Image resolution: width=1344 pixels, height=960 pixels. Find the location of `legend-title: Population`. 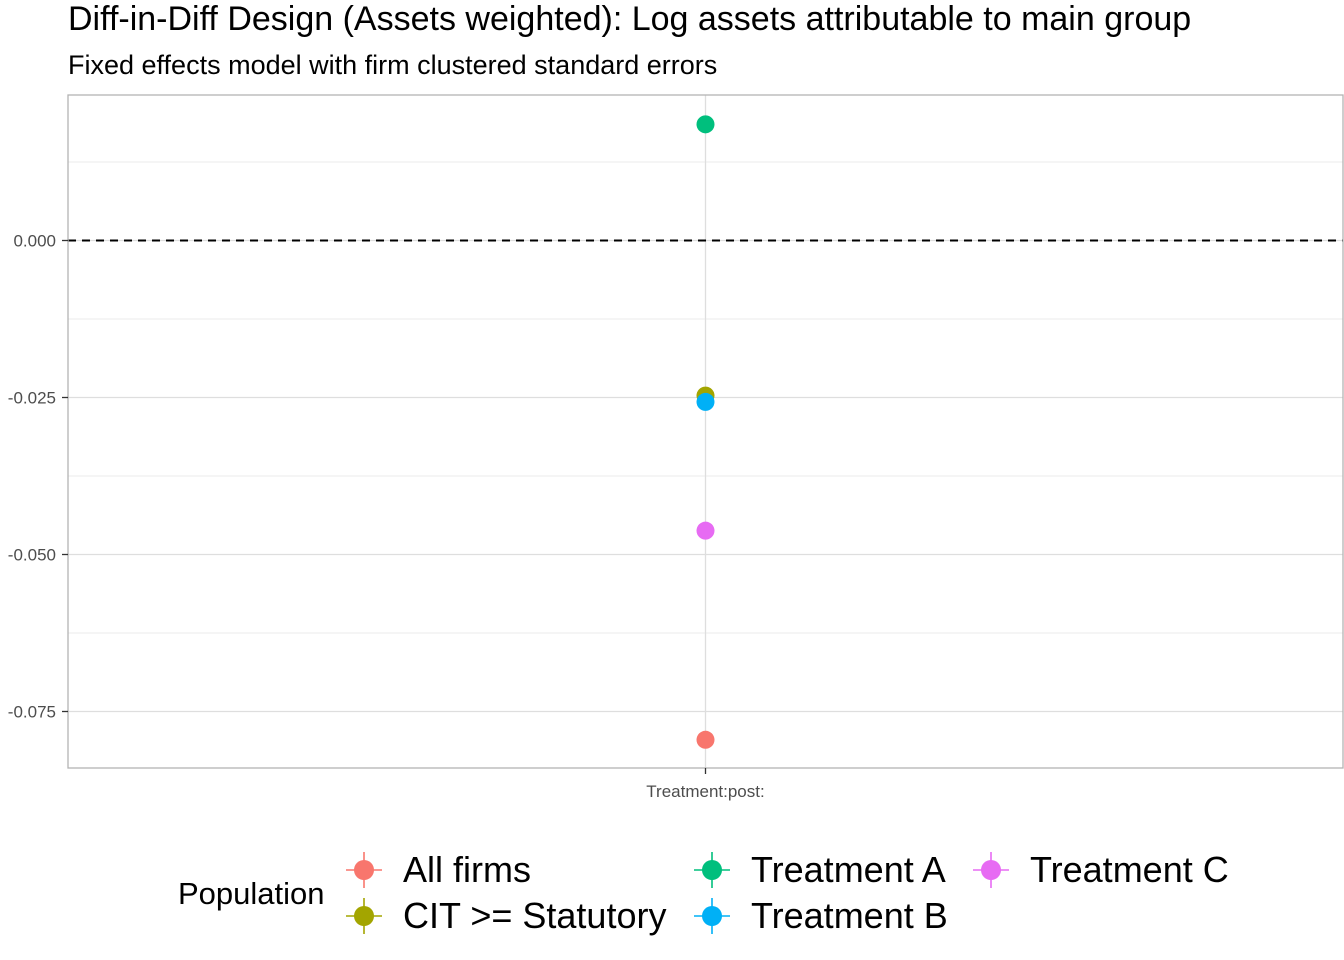

legend-title: Population is located at coordinates (251, 893).